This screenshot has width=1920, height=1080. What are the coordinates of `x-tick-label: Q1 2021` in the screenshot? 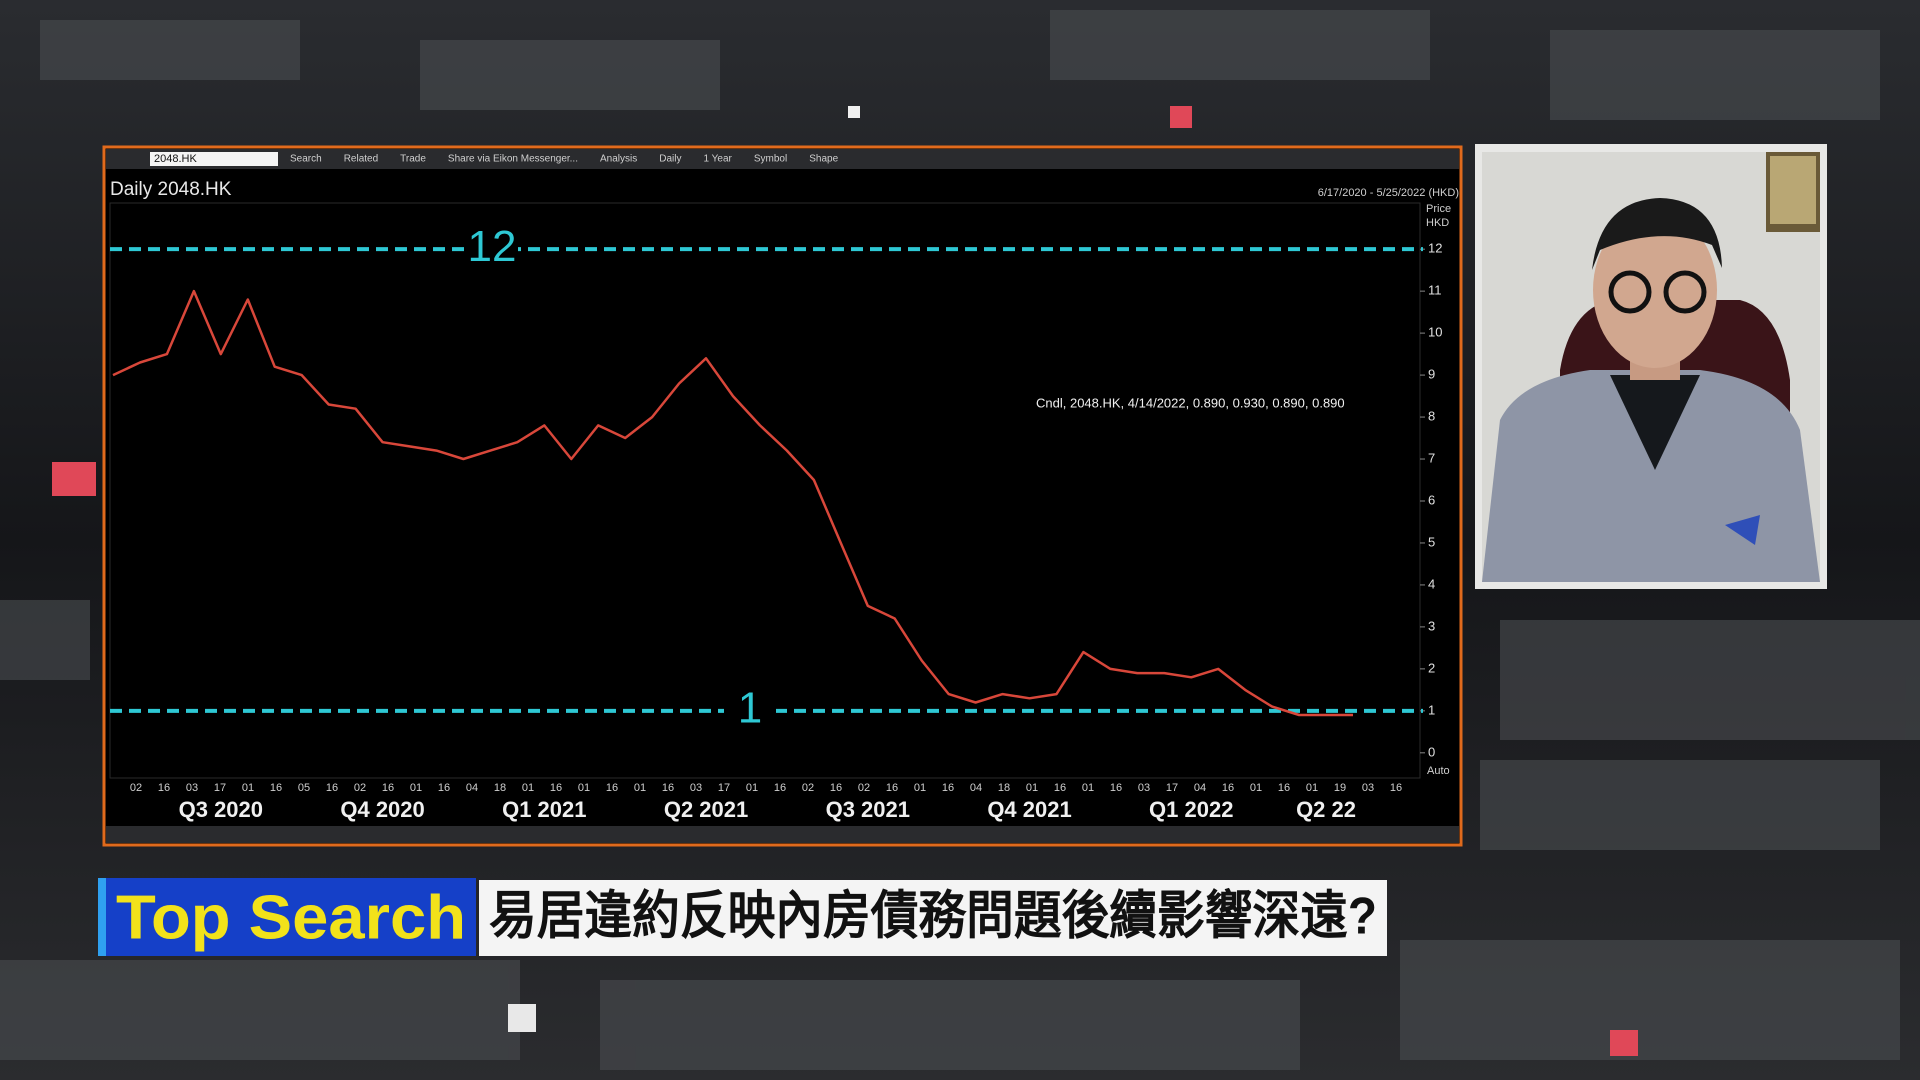 It's located at (544, 809).